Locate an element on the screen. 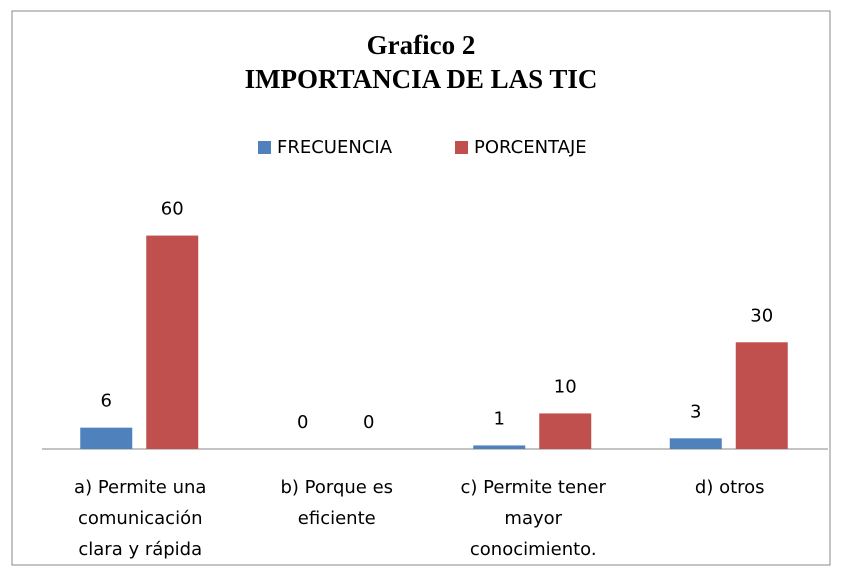 Image resolution: width=843 pixels, height=576 pixels. chart-title: Grafico 2 is located at coordinates (421, 45).